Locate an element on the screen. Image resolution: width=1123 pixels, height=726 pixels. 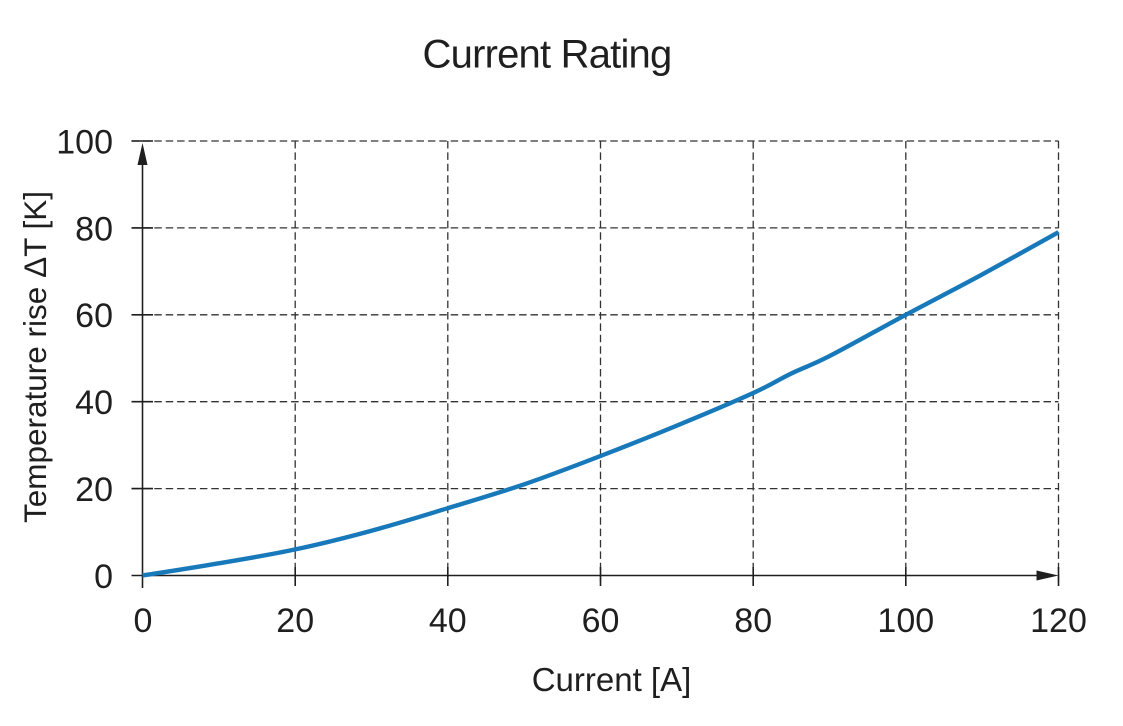
svg-text: Current [A] is located at coordinates (612, 679).